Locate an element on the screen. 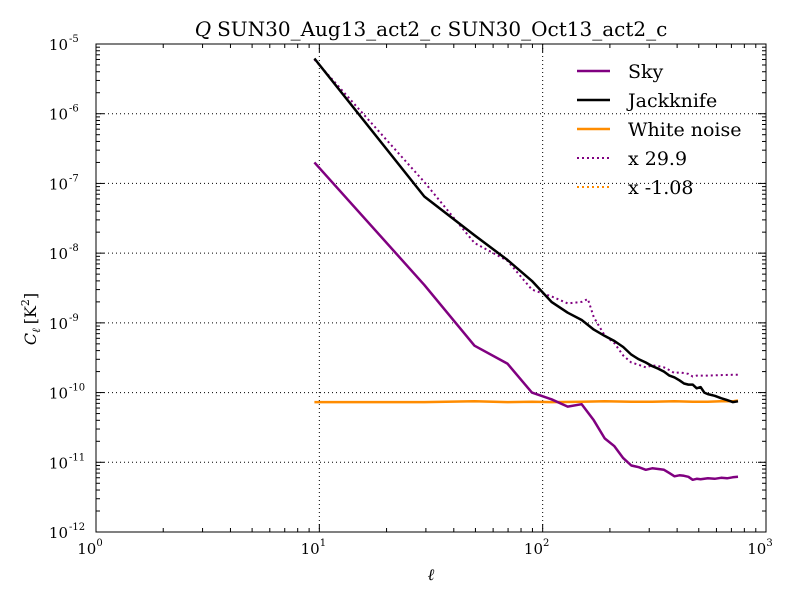 This screenshot has width=800, height=600. series-line-white-noise is located at coordinates (526, 401).